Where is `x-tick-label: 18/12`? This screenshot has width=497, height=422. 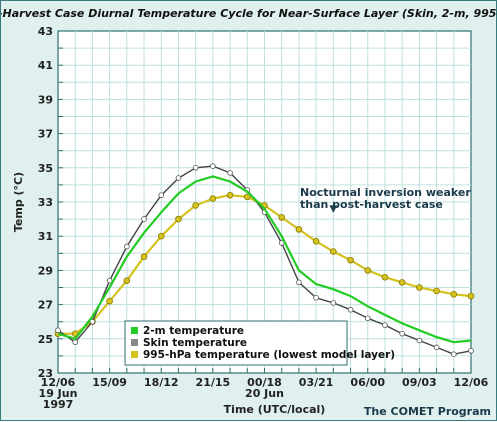
x-tick-label: 18/12 is located at coordinates (161, 382).